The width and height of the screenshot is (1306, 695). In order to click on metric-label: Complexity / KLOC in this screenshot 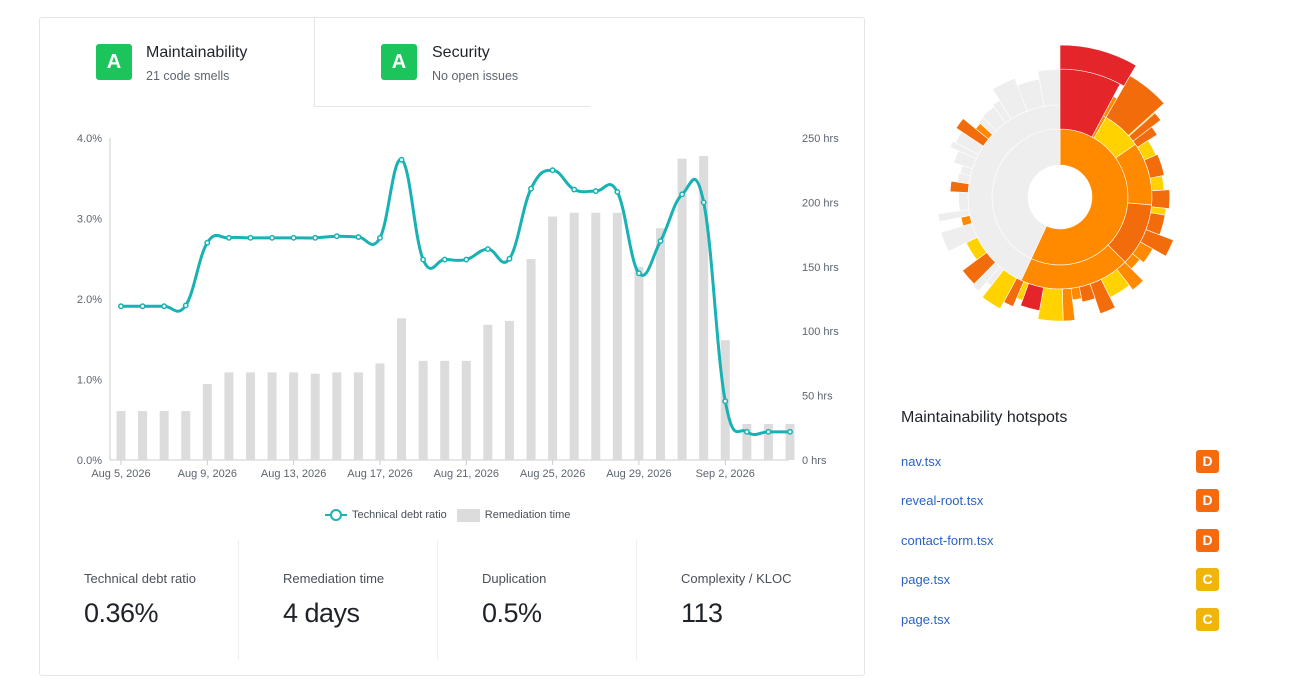, I will do `click(736, 578)`.